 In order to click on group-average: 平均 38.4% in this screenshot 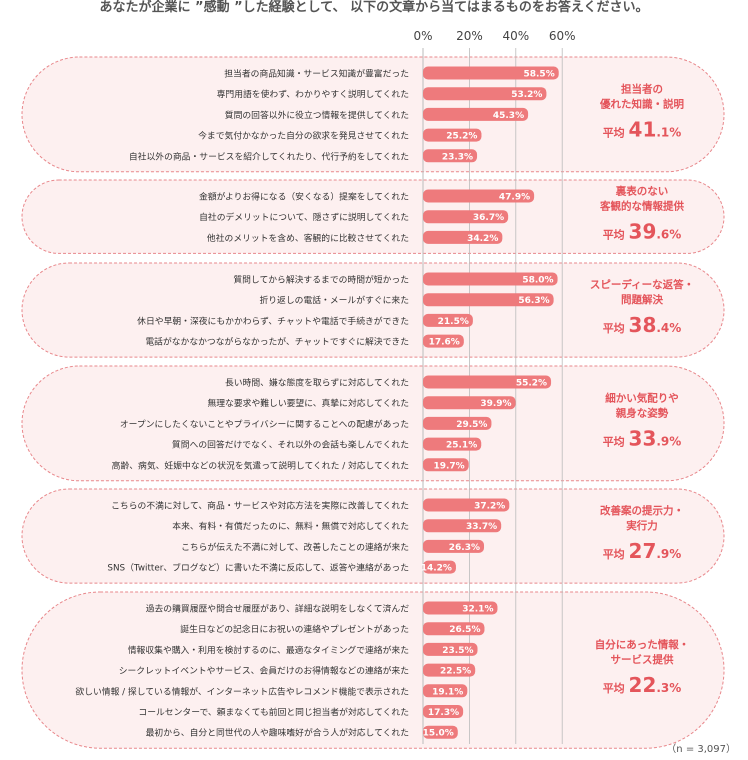, I will do `click(642, 325)`.